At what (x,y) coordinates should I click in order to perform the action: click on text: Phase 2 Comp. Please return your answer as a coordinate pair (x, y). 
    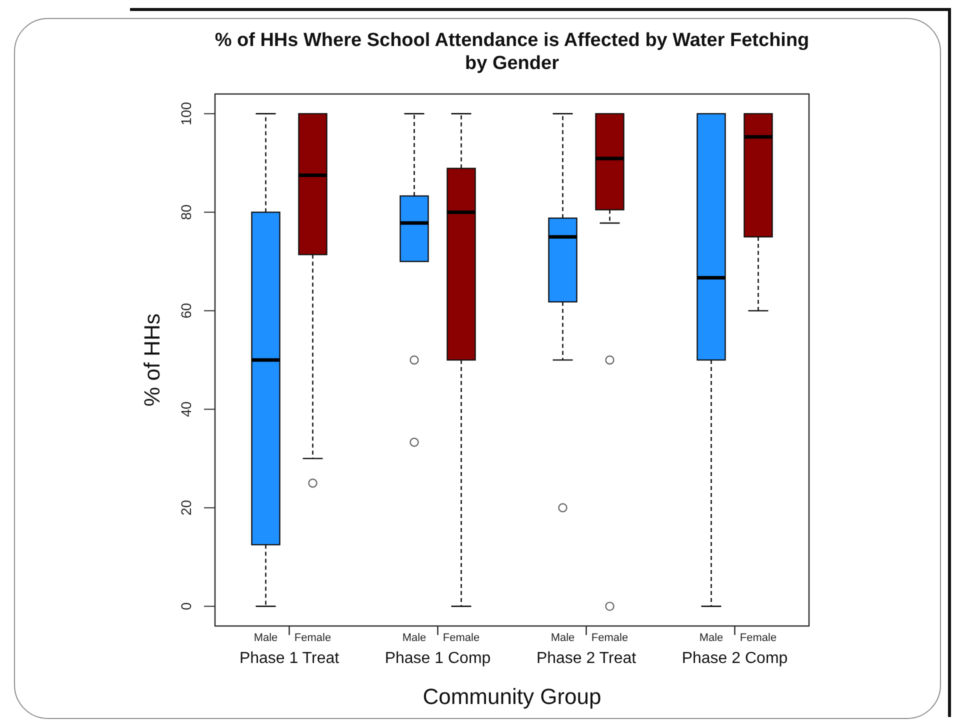
    Looking at the image, I should click on (735, 658).